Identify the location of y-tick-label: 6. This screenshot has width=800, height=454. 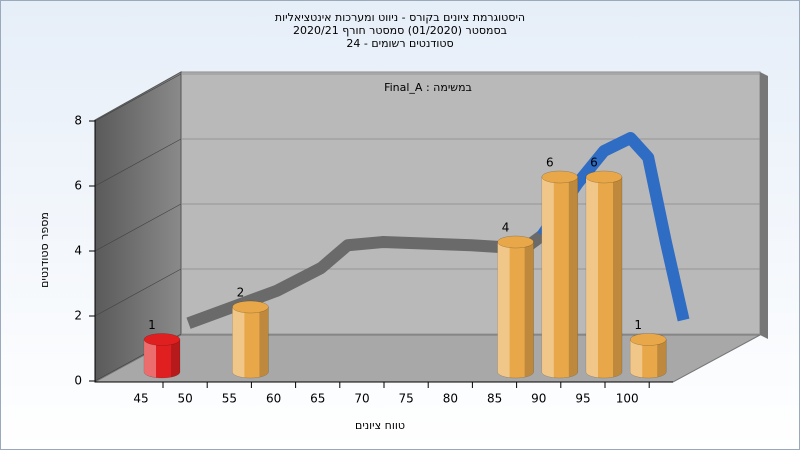
(78, 186).